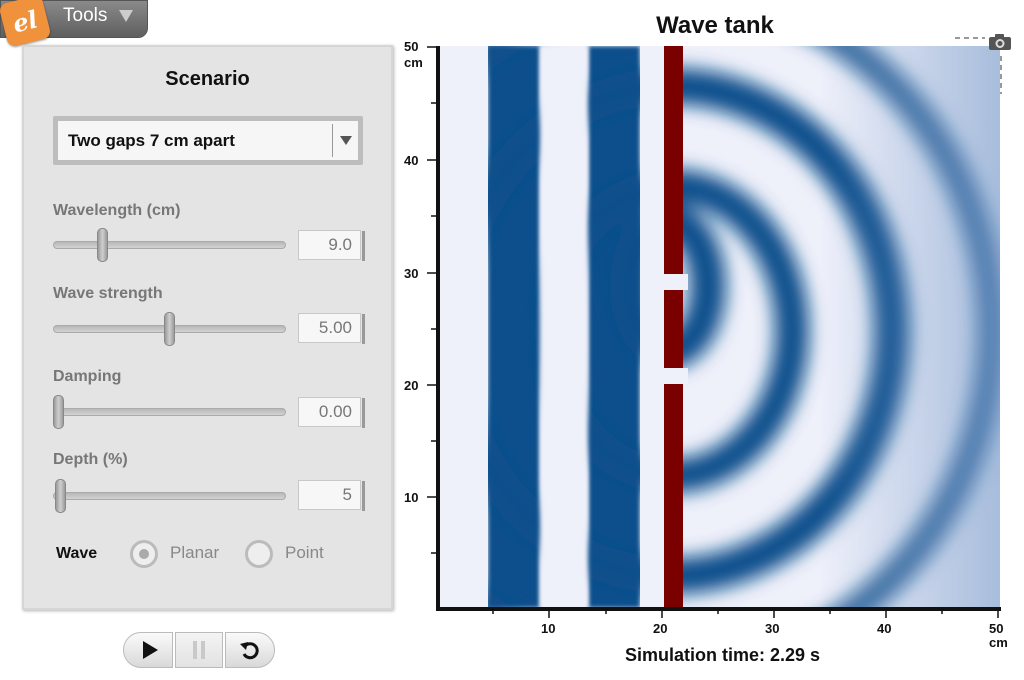  I want to click on y-tick-label: 50, so click(411, 46).